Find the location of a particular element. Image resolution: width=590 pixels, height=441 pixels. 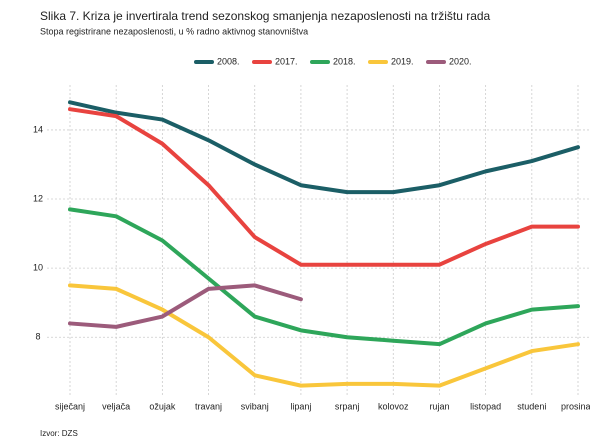

x-tick-label: ožujak is located at coordinates (162, 406).